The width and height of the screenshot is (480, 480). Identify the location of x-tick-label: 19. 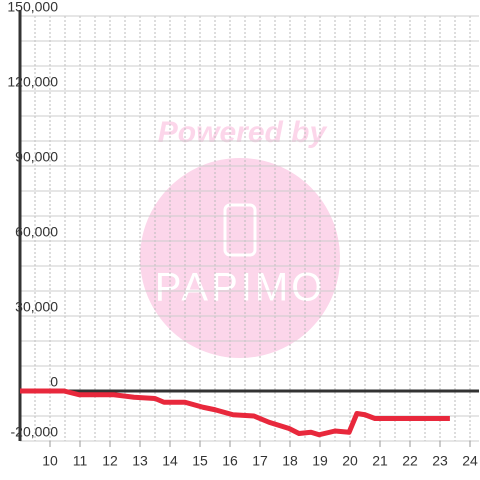
(320, 461).